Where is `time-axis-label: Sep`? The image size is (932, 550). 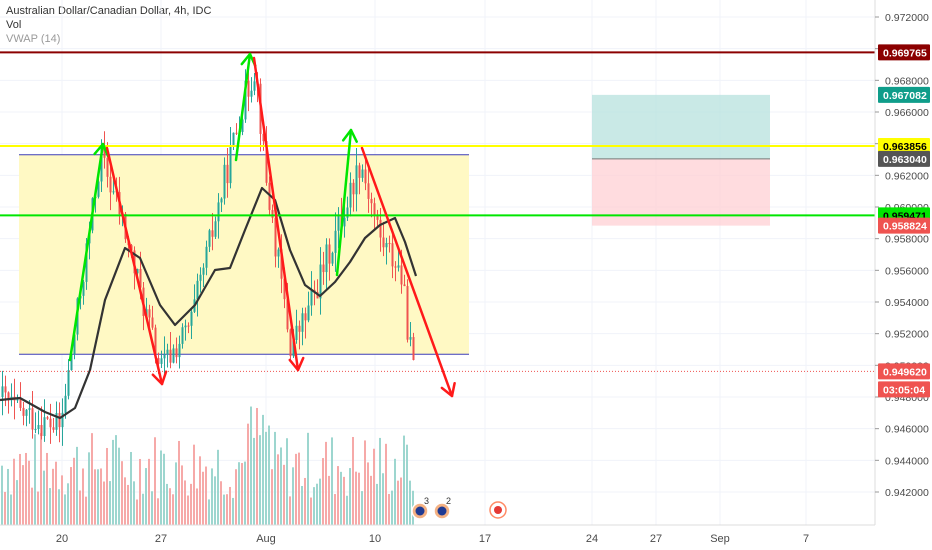 time-axis-label: Sep is located at coordinates (720, 539).